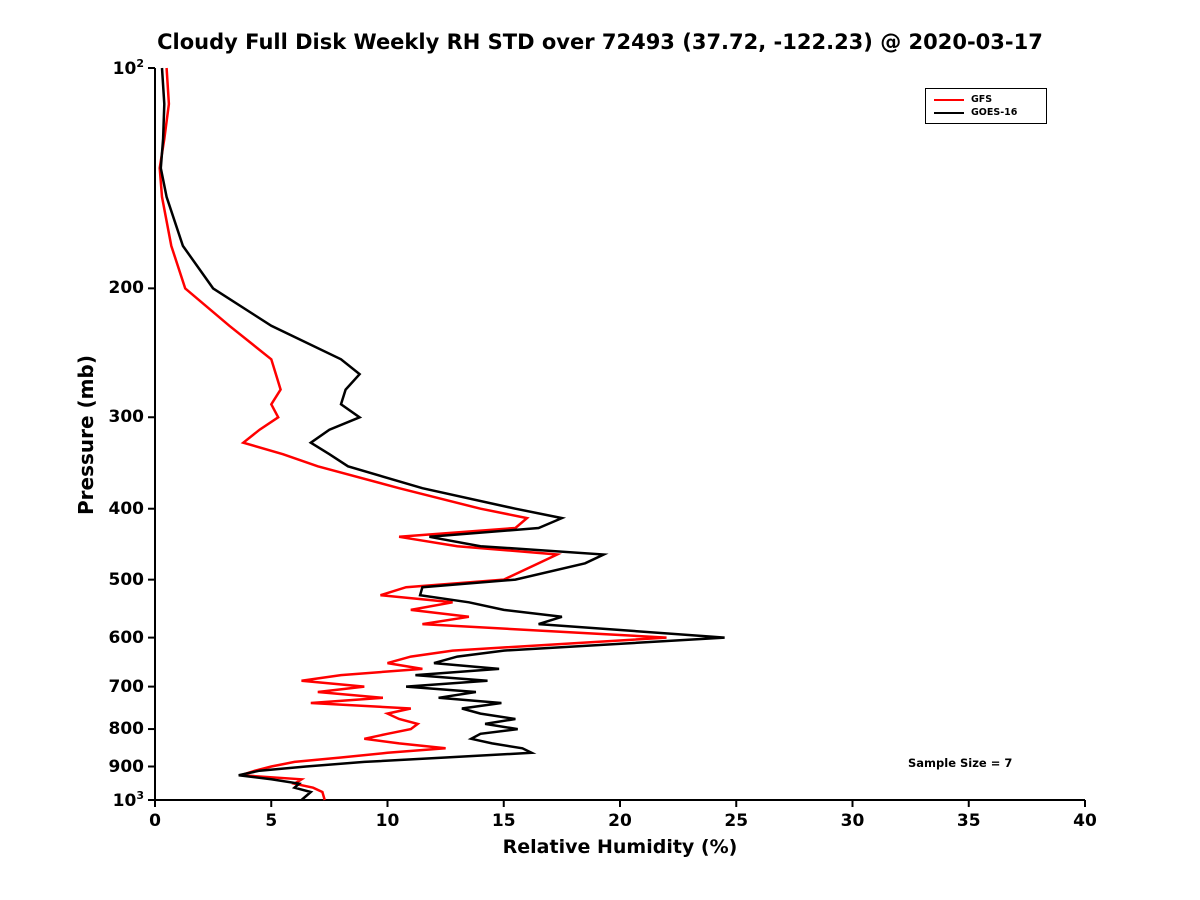 Image resolution: width=1200 pixels, height=900 pixels. I want to click on y-tick-label: 600, so click(126, 637).